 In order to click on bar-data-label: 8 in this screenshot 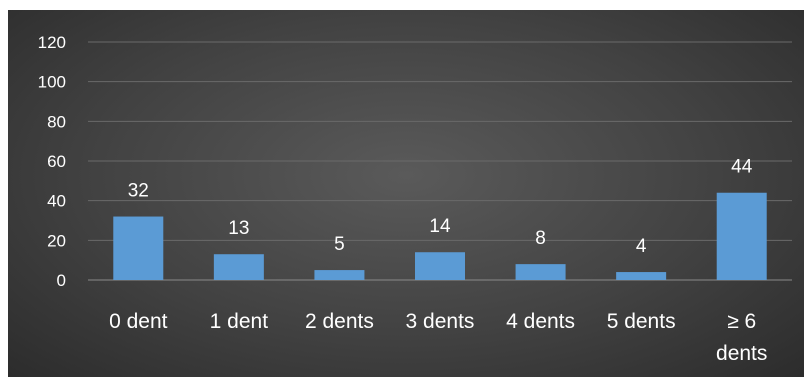, I will do `click(540, 238)`.